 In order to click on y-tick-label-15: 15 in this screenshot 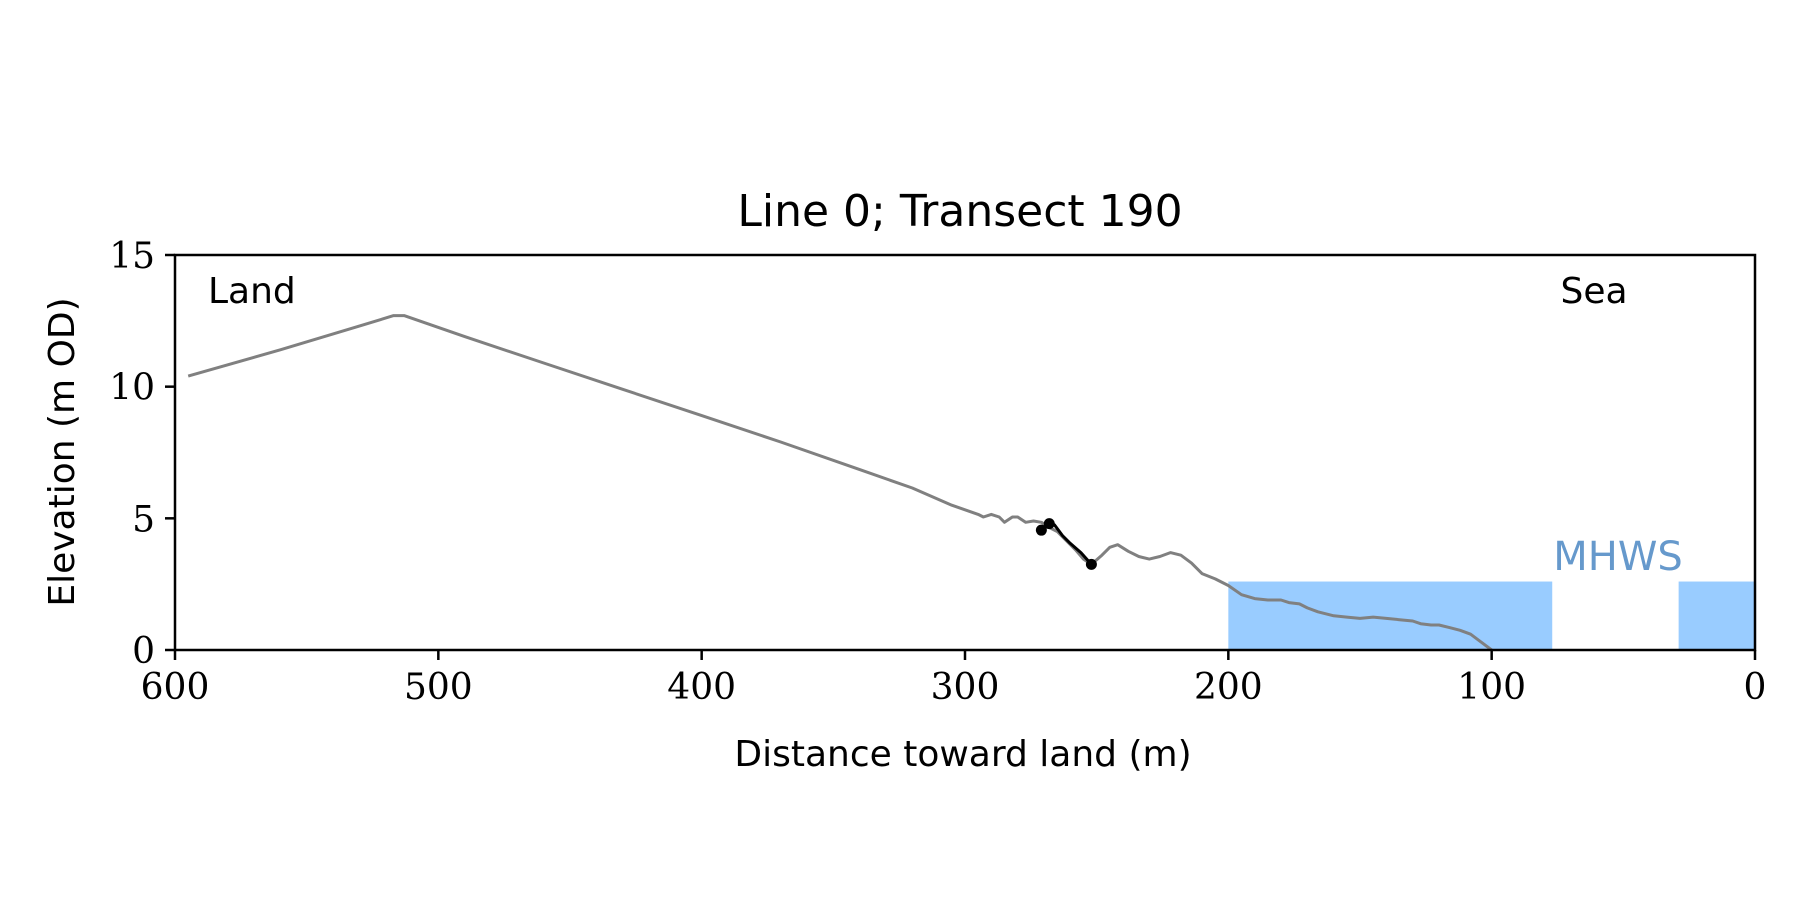, I will do `click(132, 256)`.